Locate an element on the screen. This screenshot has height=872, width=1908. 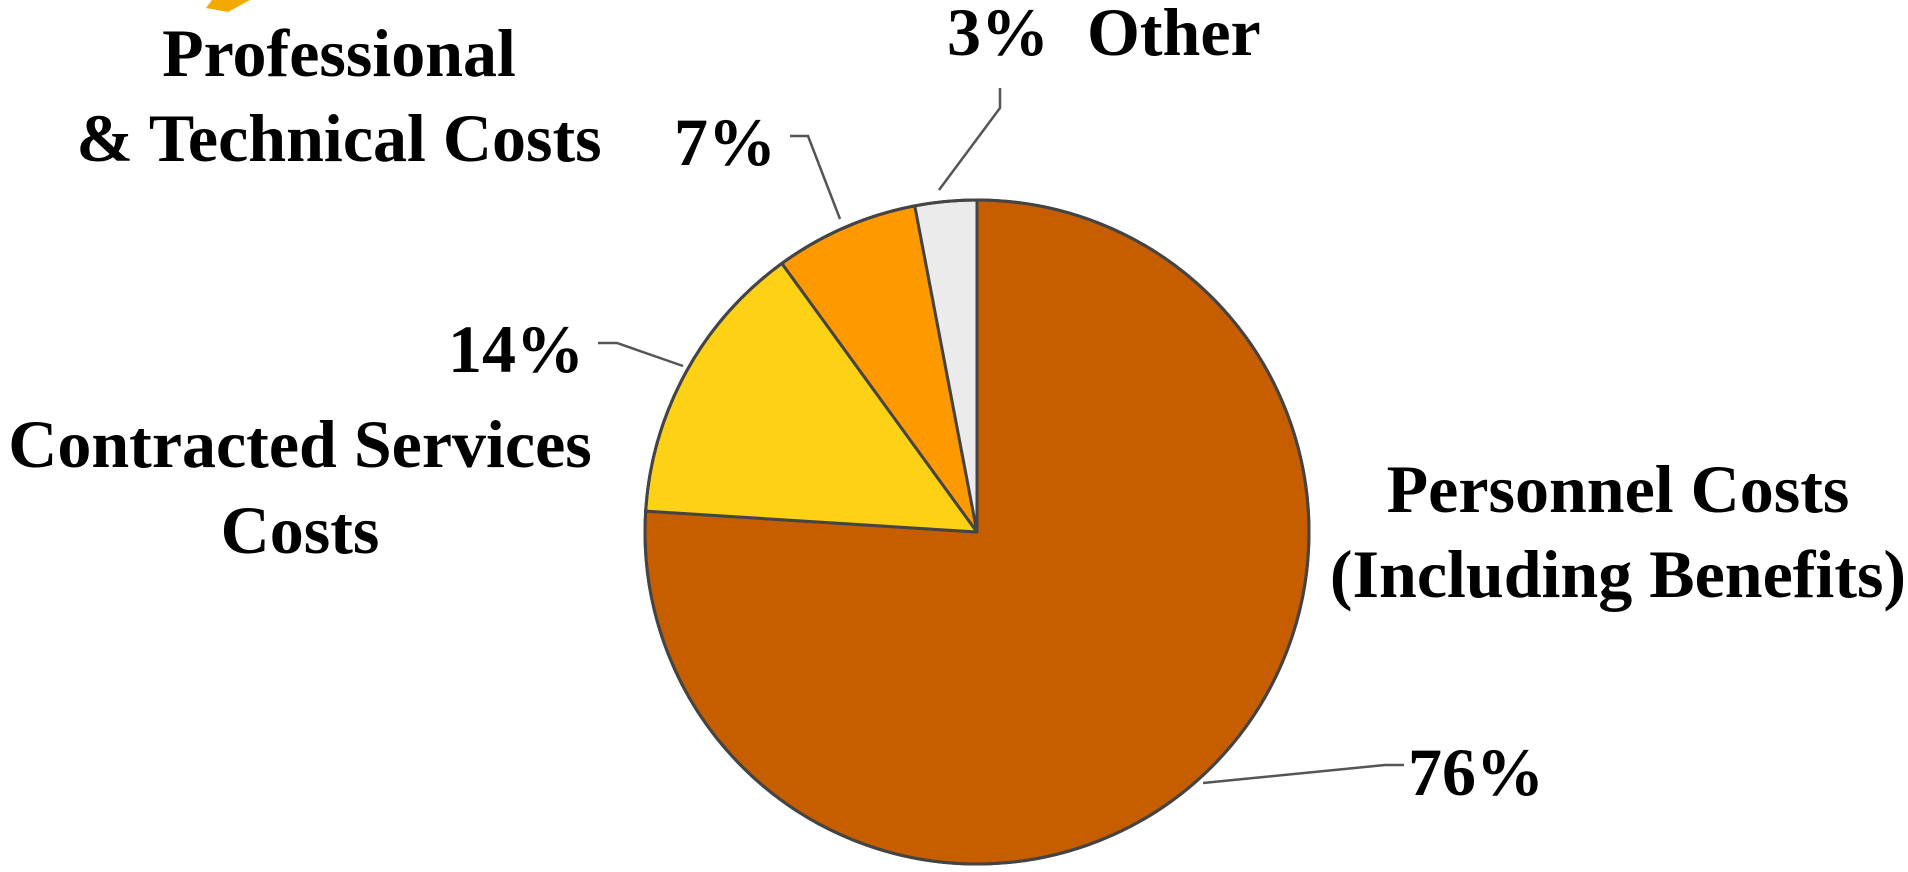
category-label-professional-line2: & Technical Costs is located at coordinates (338, 138).